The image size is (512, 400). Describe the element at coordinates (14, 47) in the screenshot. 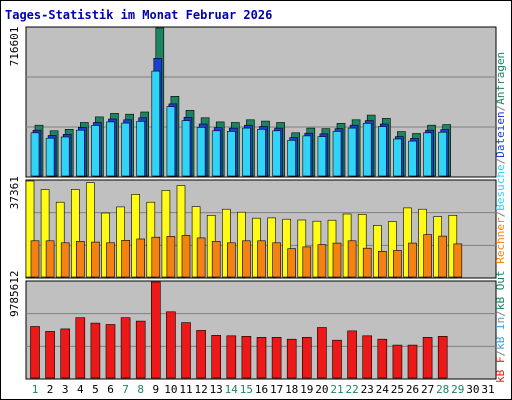

I see `top-y-max-label: 716601` at that location.